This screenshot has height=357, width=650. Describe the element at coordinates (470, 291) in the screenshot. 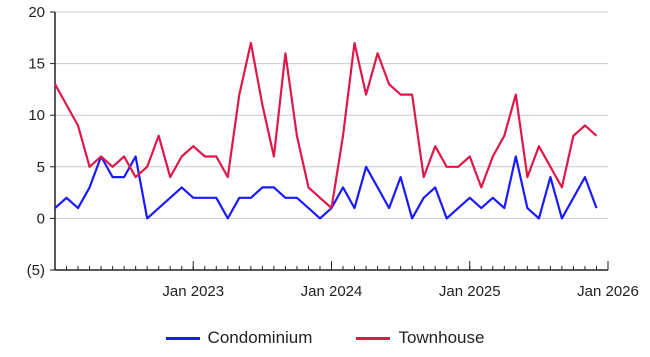

I see `x-tick-label: Jan 2025` at that location.